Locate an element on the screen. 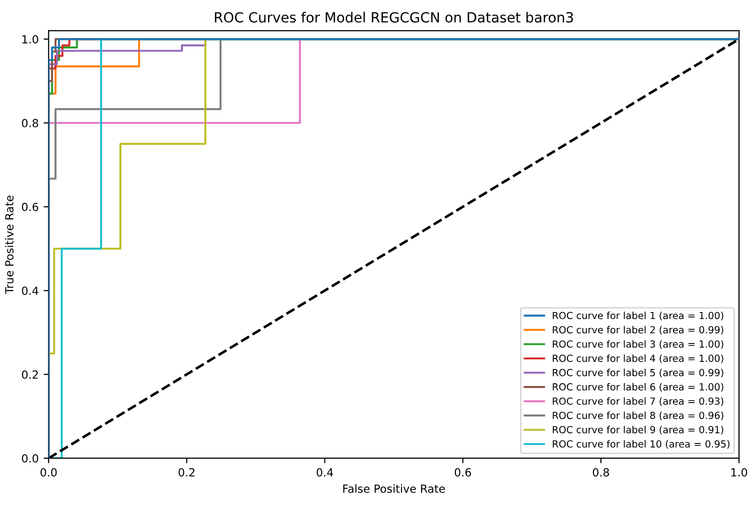 The width and height of the screenshot is (748, 512). legend-label: ROC curve for label 10 (area = 0.95) is located at coordinates (641, 444).